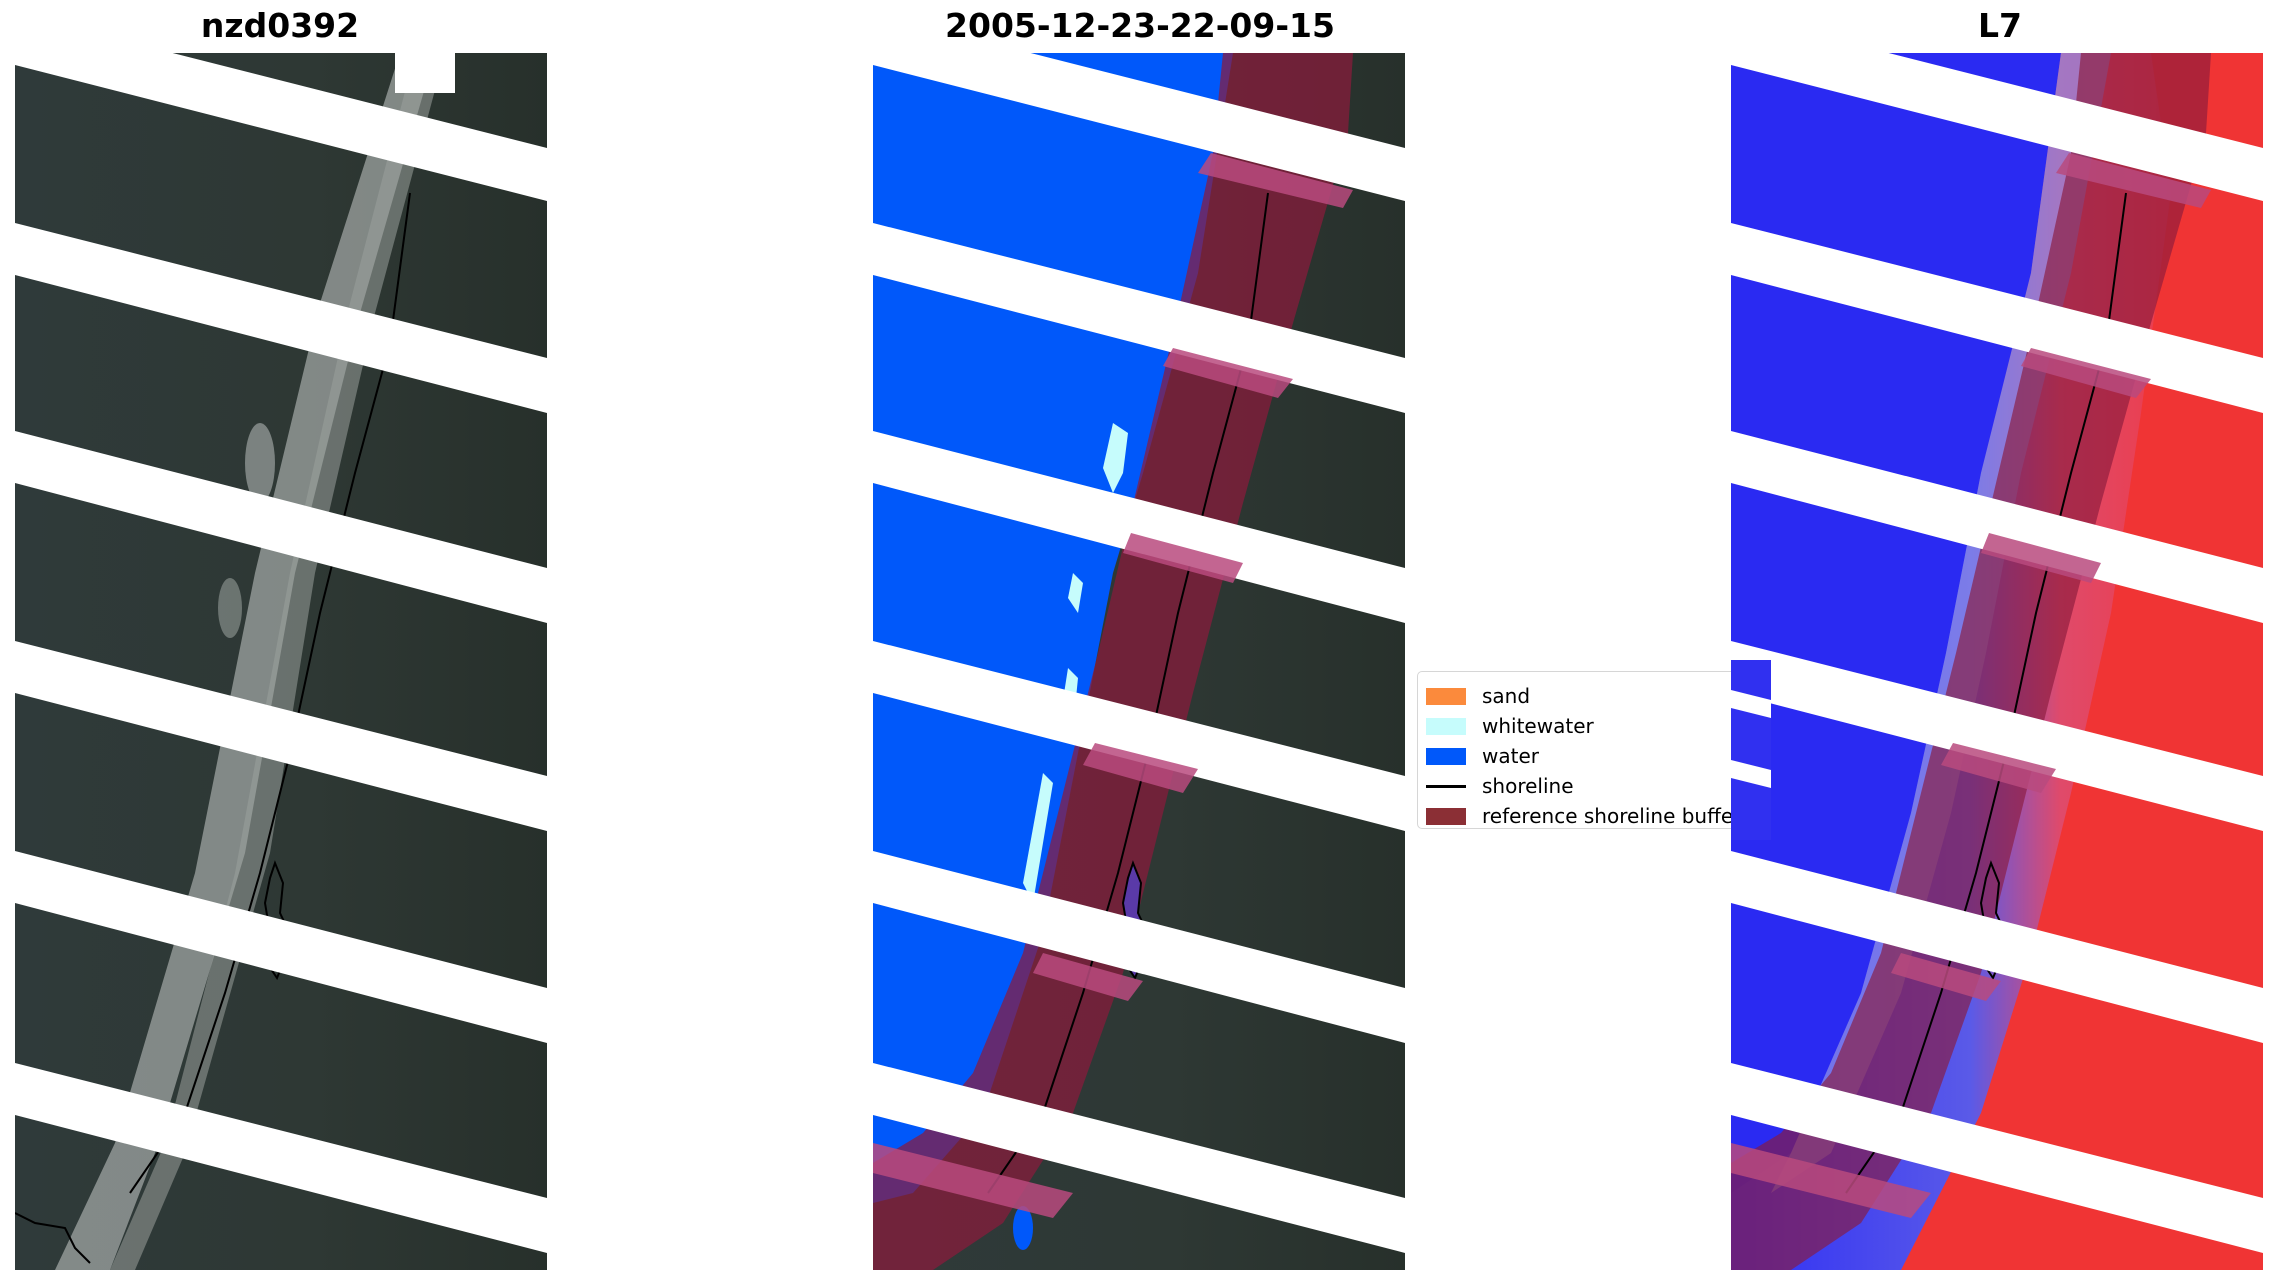  I want to click on shoreline-line-swatch, so click(1446, 786).